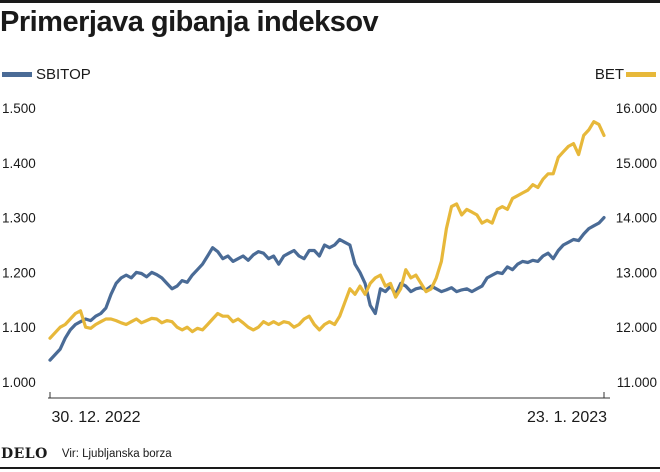 Image resolution: width=660 pixels, height=472 pixels. Describe the element at coordinates (330, 1) in the screenshot. I see `top-rule` at that location.